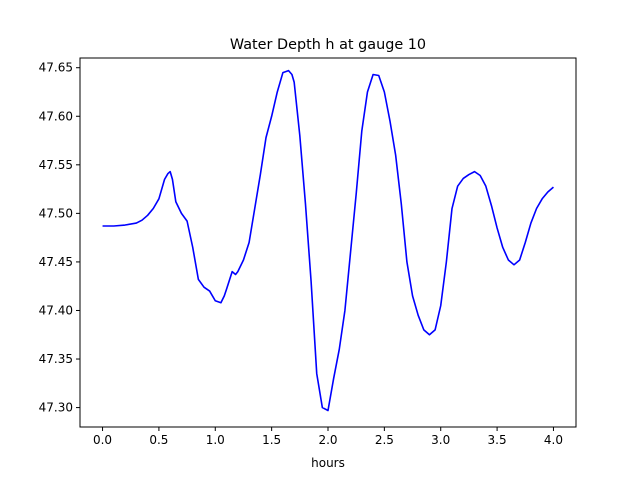 This screenshot has height=480, width=640. I want to click on x-tick-label: 2.0, so click(327, 440).